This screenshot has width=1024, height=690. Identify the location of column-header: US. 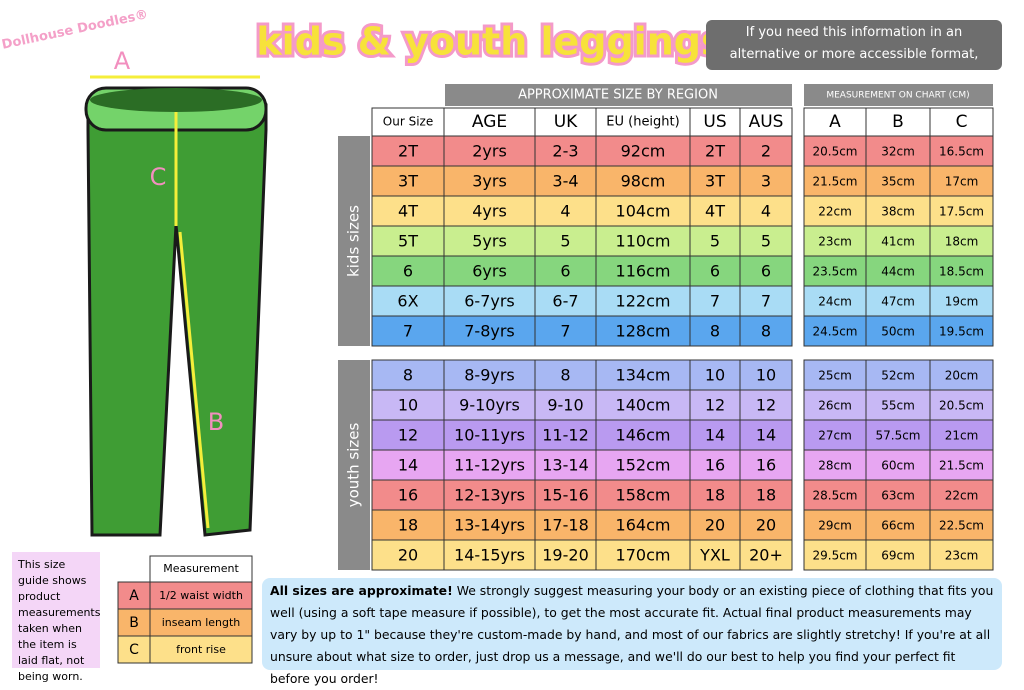
(714, 122).